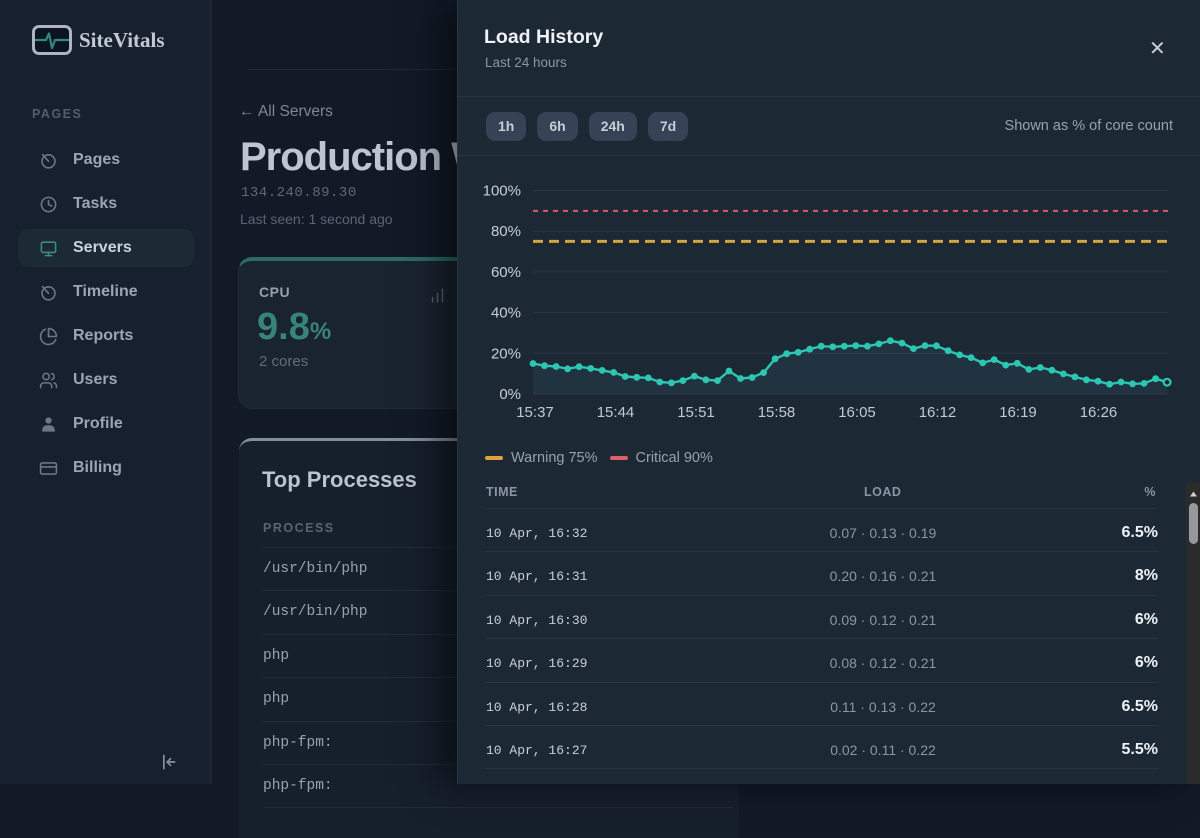 The width and height of the screenshot is (1200, 838). What do you see at coordinates (506, 313) in the screenshot?
I see `svg-text: 40%` at bounding box center [506, 313].